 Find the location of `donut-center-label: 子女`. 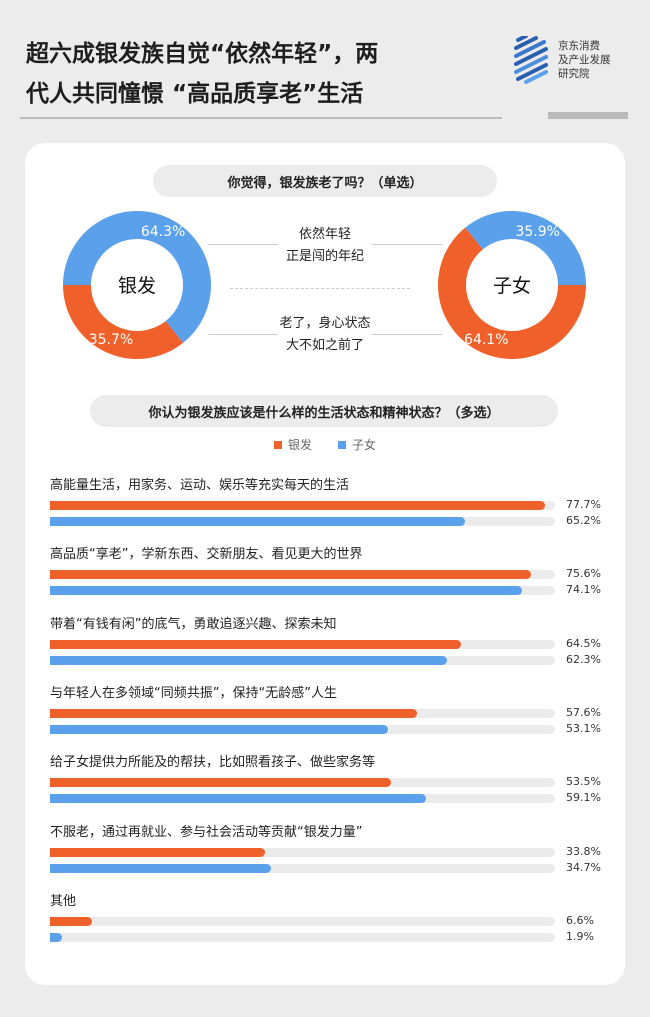

donut-center-label: 子女 is located at coordinates (512, 286).